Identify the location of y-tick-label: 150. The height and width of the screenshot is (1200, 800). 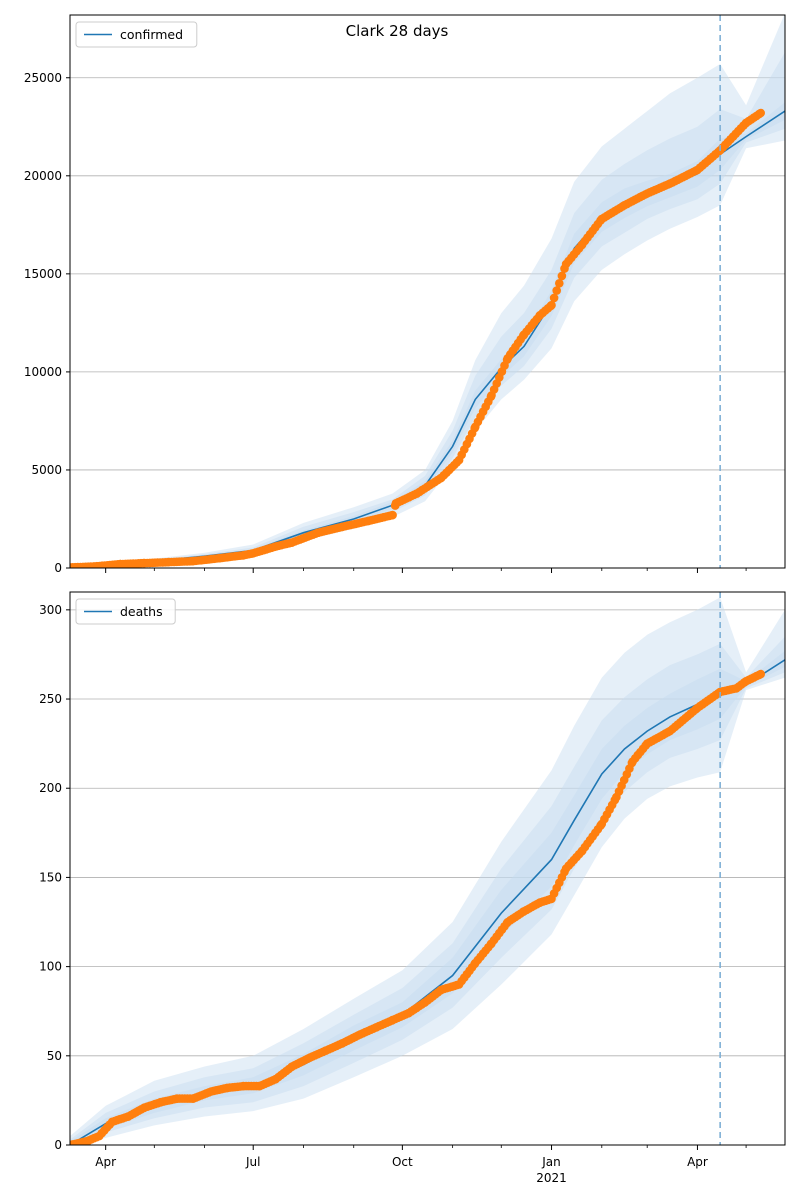
(50, 877).